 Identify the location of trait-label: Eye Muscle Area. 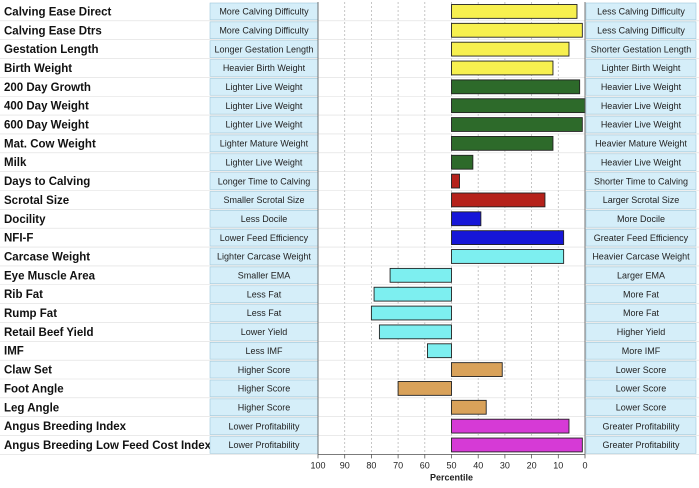
(50, 276).